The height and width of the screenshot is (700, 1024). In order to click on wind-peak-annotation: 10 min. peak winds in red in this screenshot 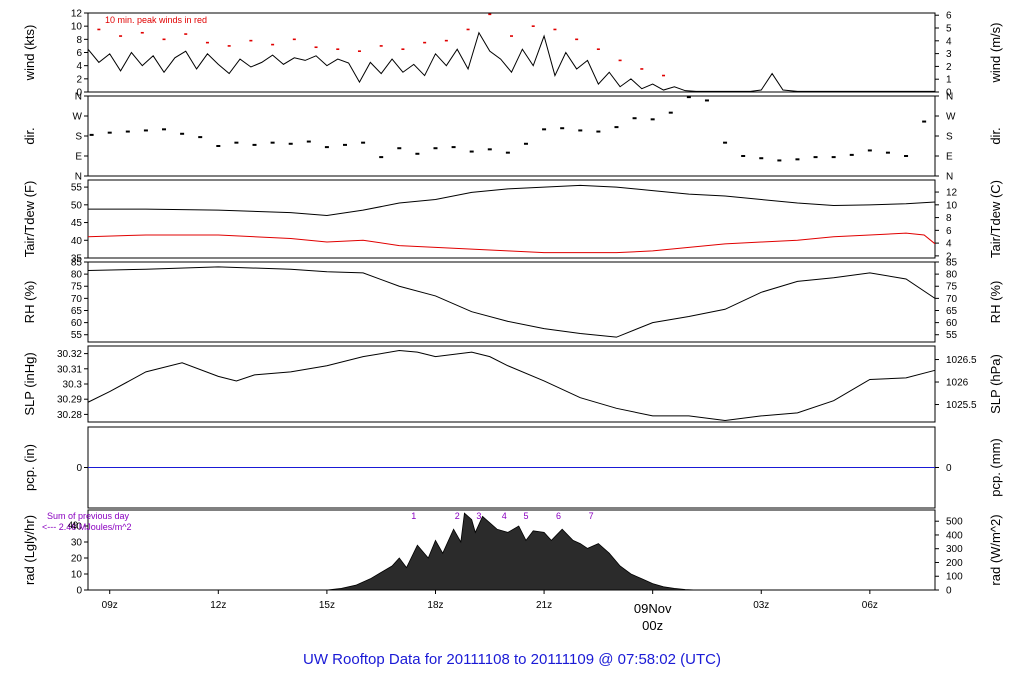, I will do `click(156, 20)`.